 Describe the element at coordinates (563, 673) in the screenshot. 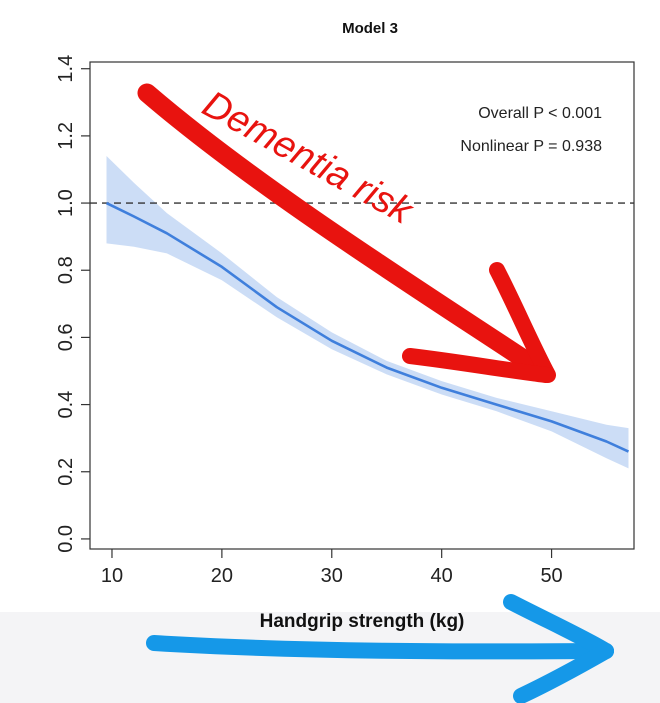

I see `blue-arrow-head-lower` at that location.